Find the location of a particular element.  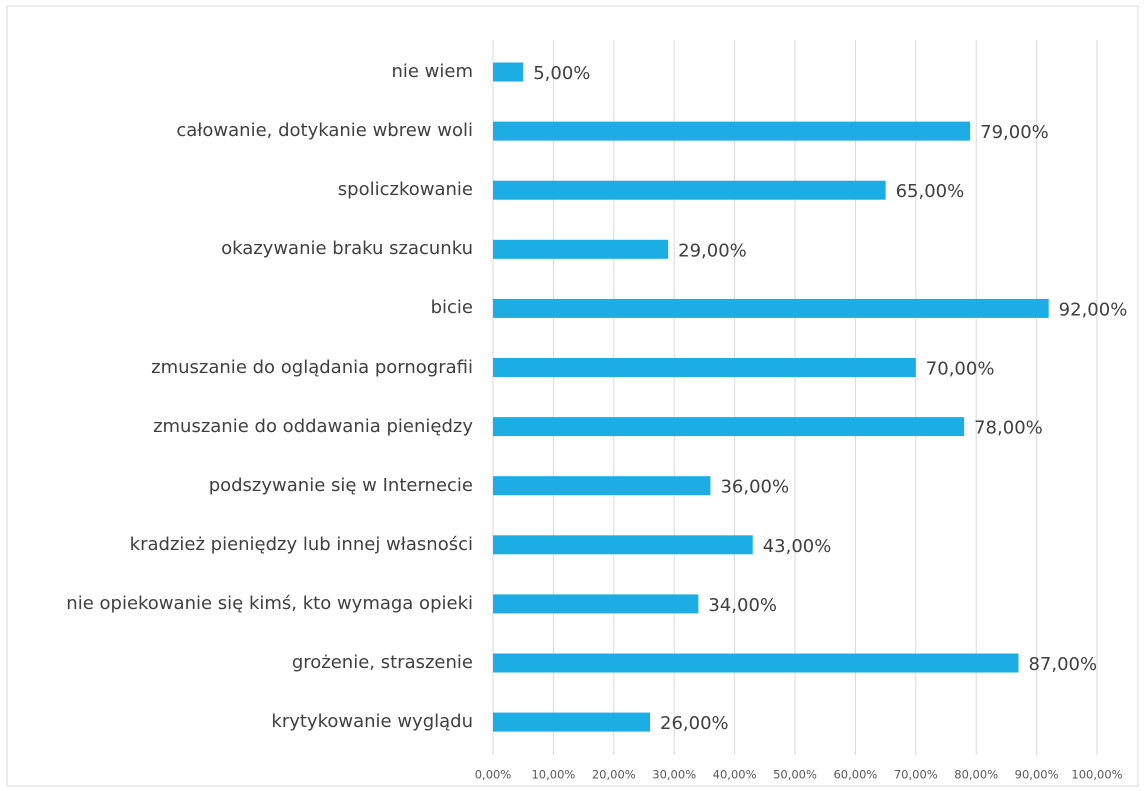

value-label: 5,00% is located at coordinates (561, 73).